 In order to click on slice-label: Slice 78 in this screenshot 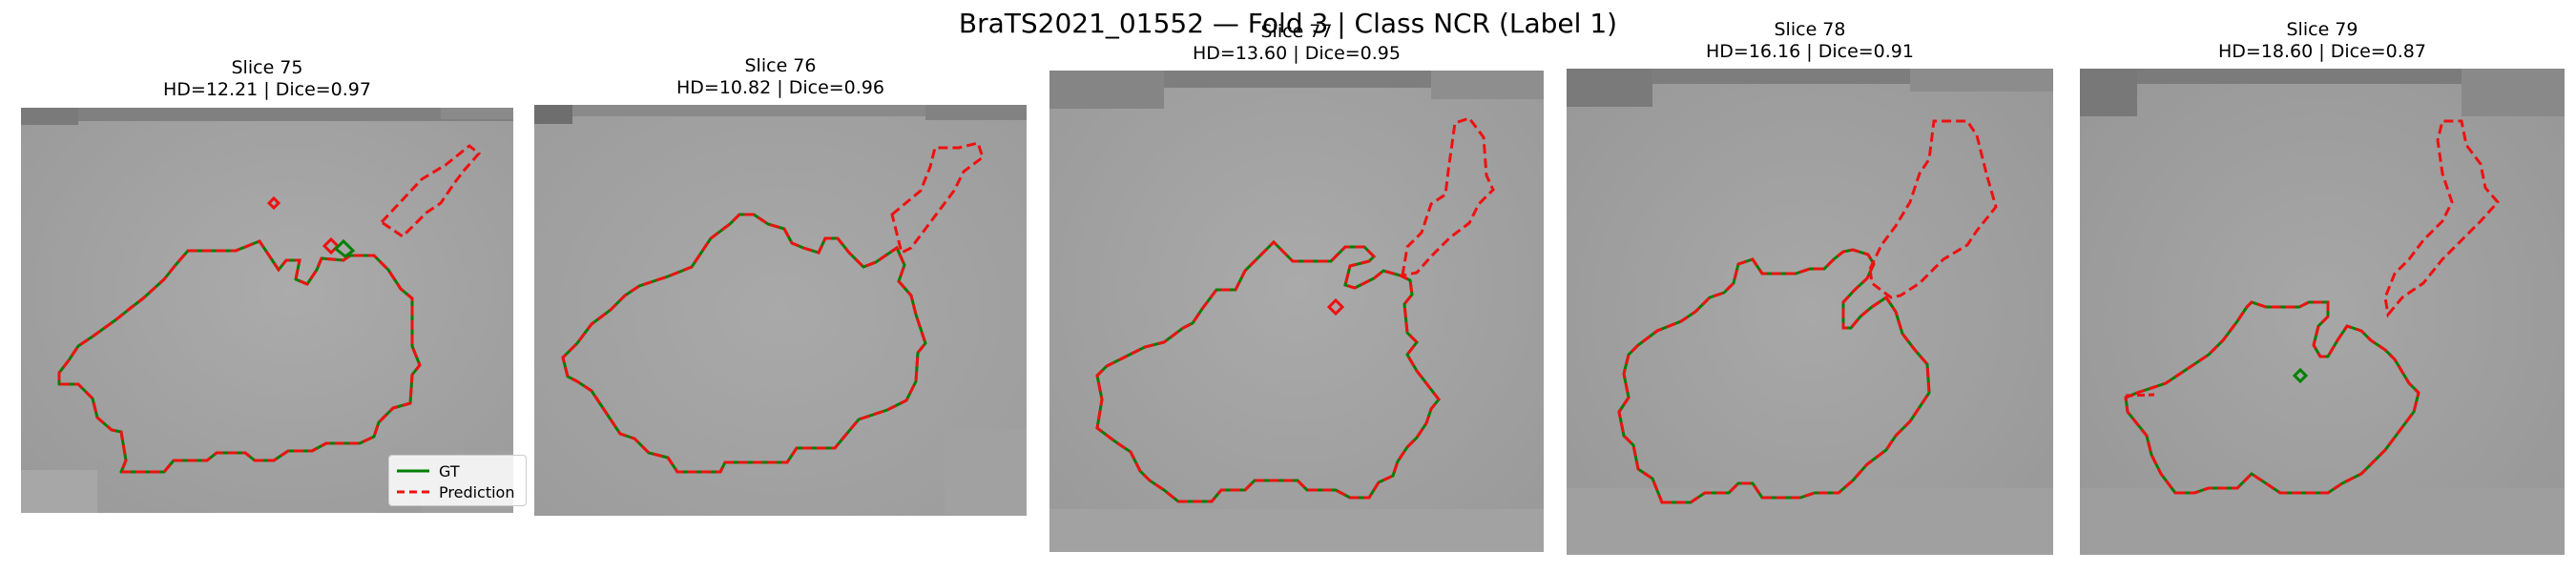, I will do `click(1810, 29)`.